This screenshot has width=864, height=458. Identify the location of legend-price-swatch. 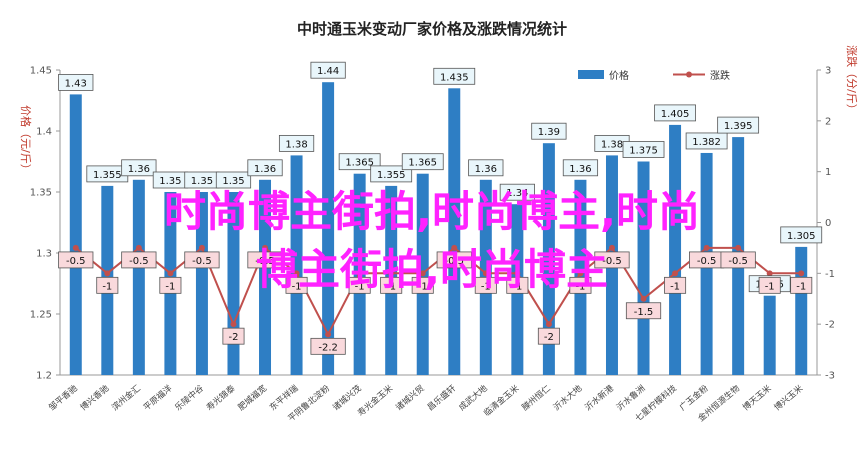
(591, 74).